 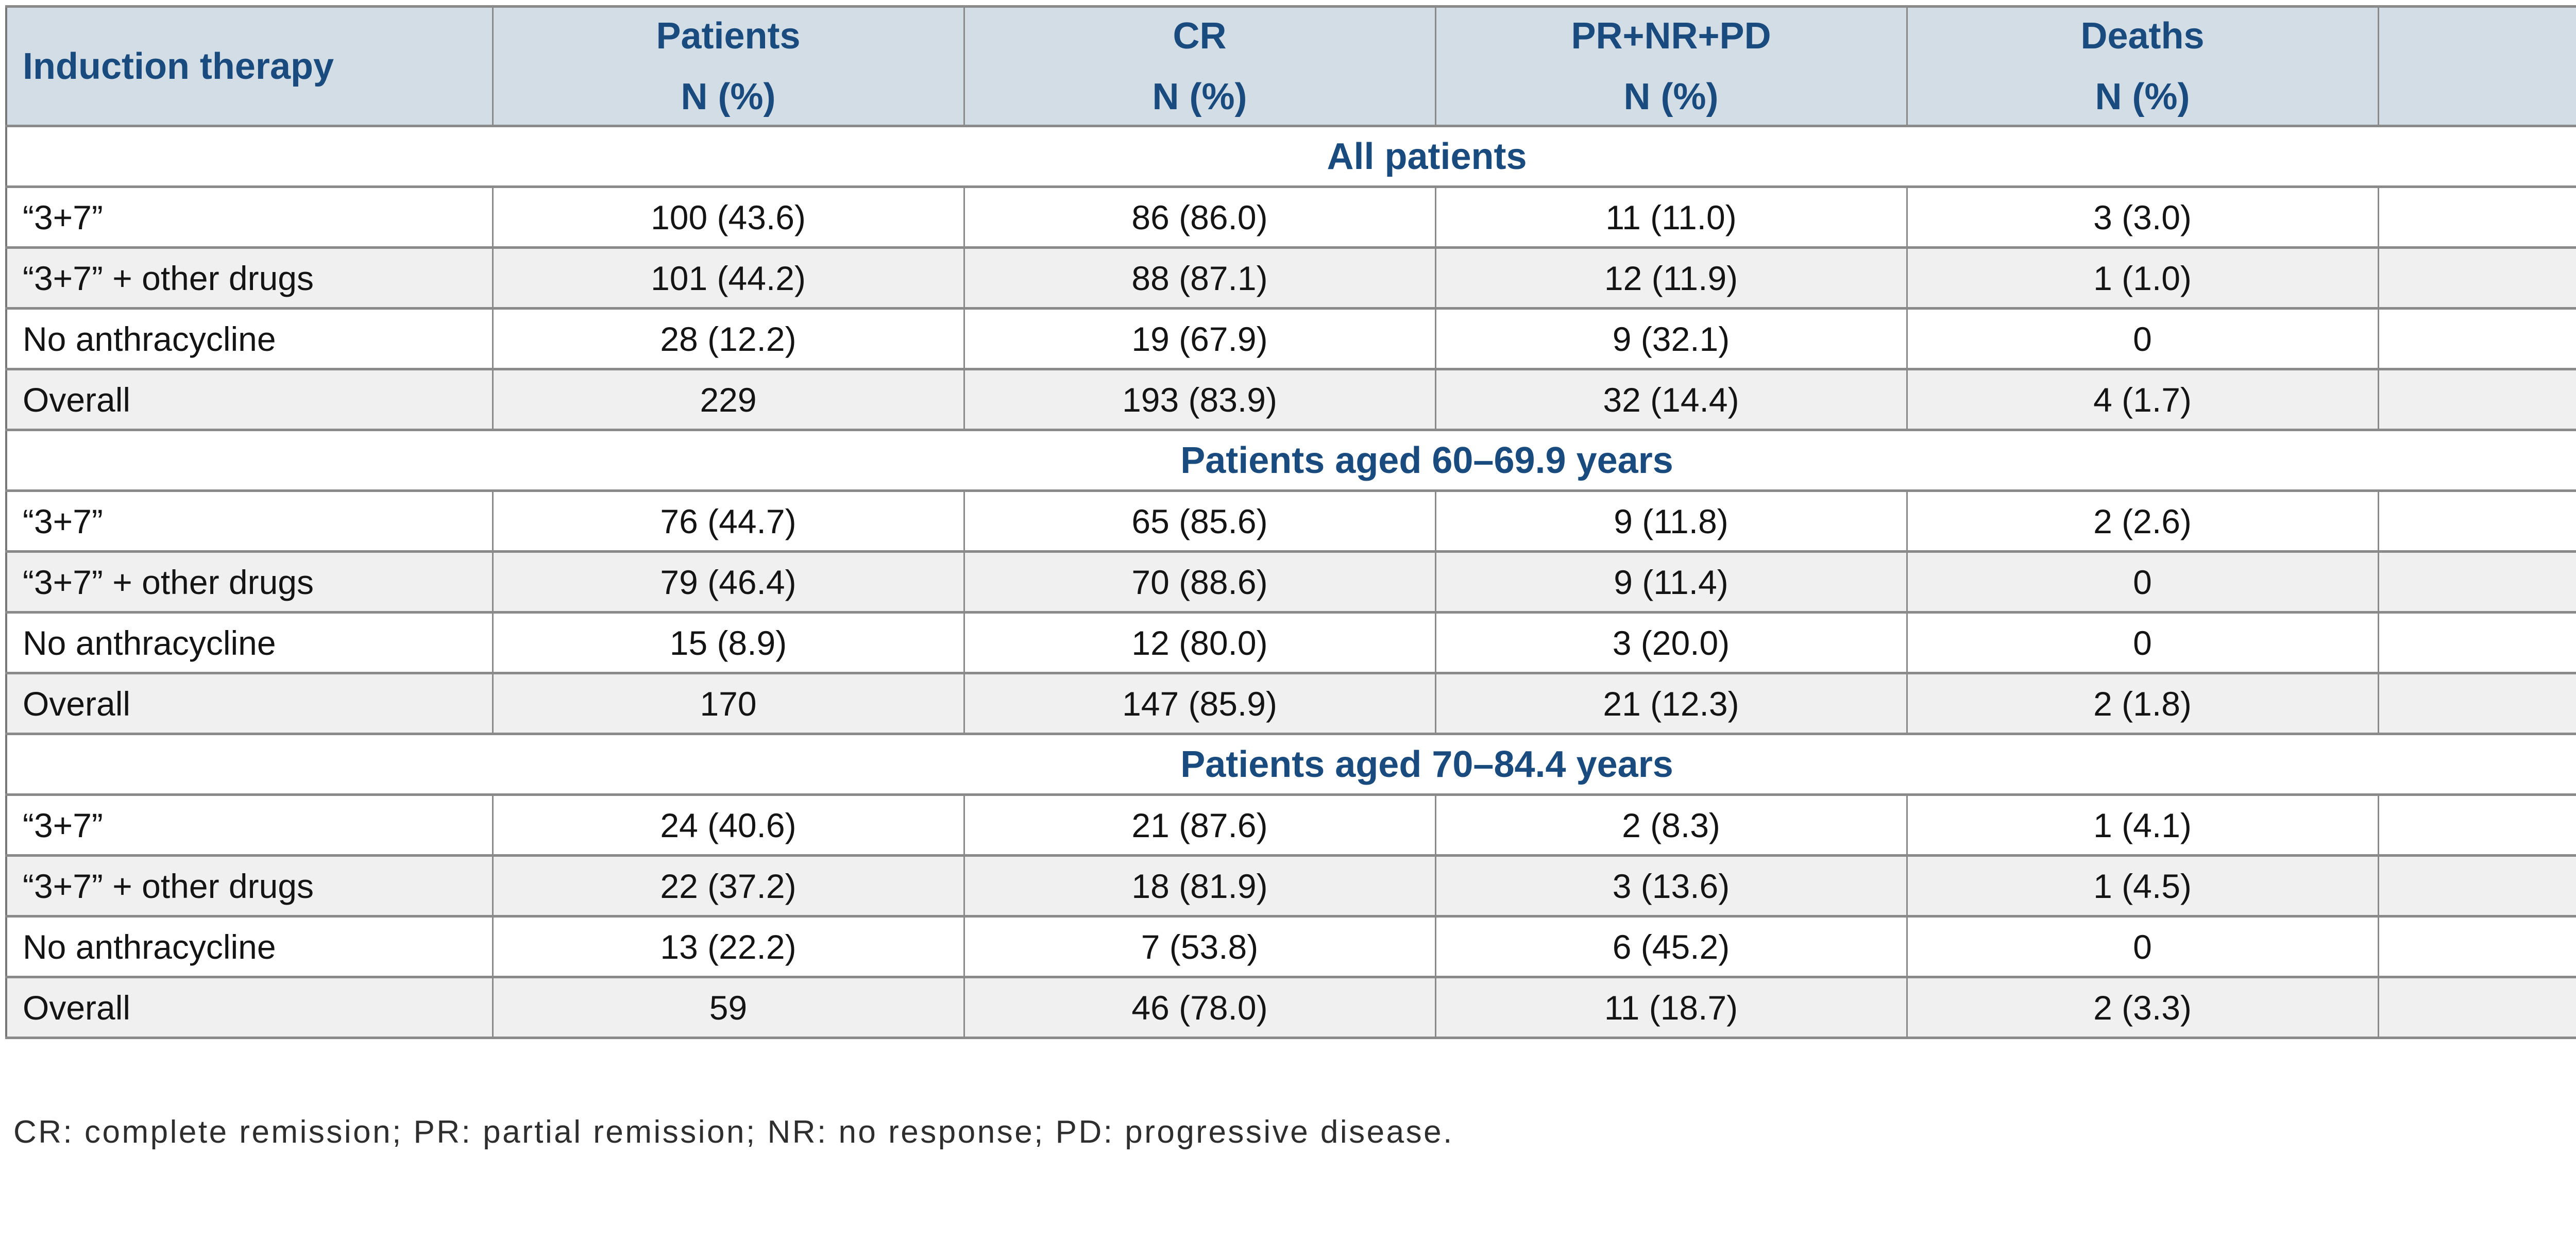 What do you see at coordinates (1671, 582) in the screenshot?
I see `data-cell: 9 (11.4)` at bounding box center [1671, 582].